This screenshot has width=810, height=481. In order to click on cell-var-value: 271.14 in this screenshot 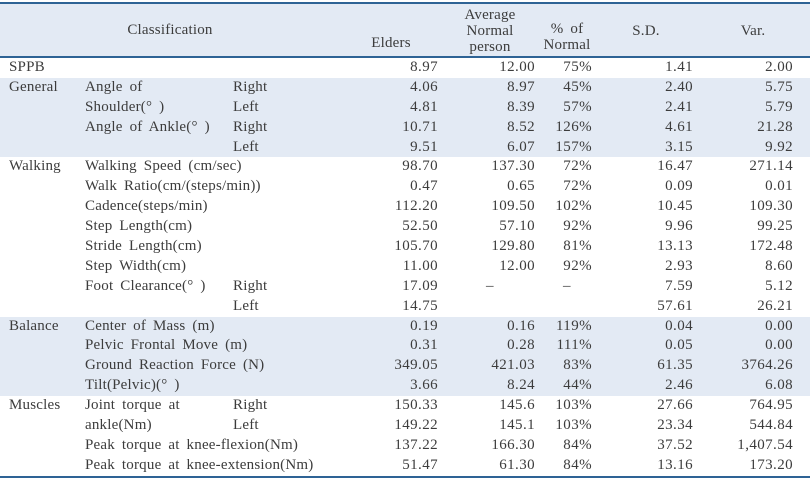, I will do `click(771, 166)`.